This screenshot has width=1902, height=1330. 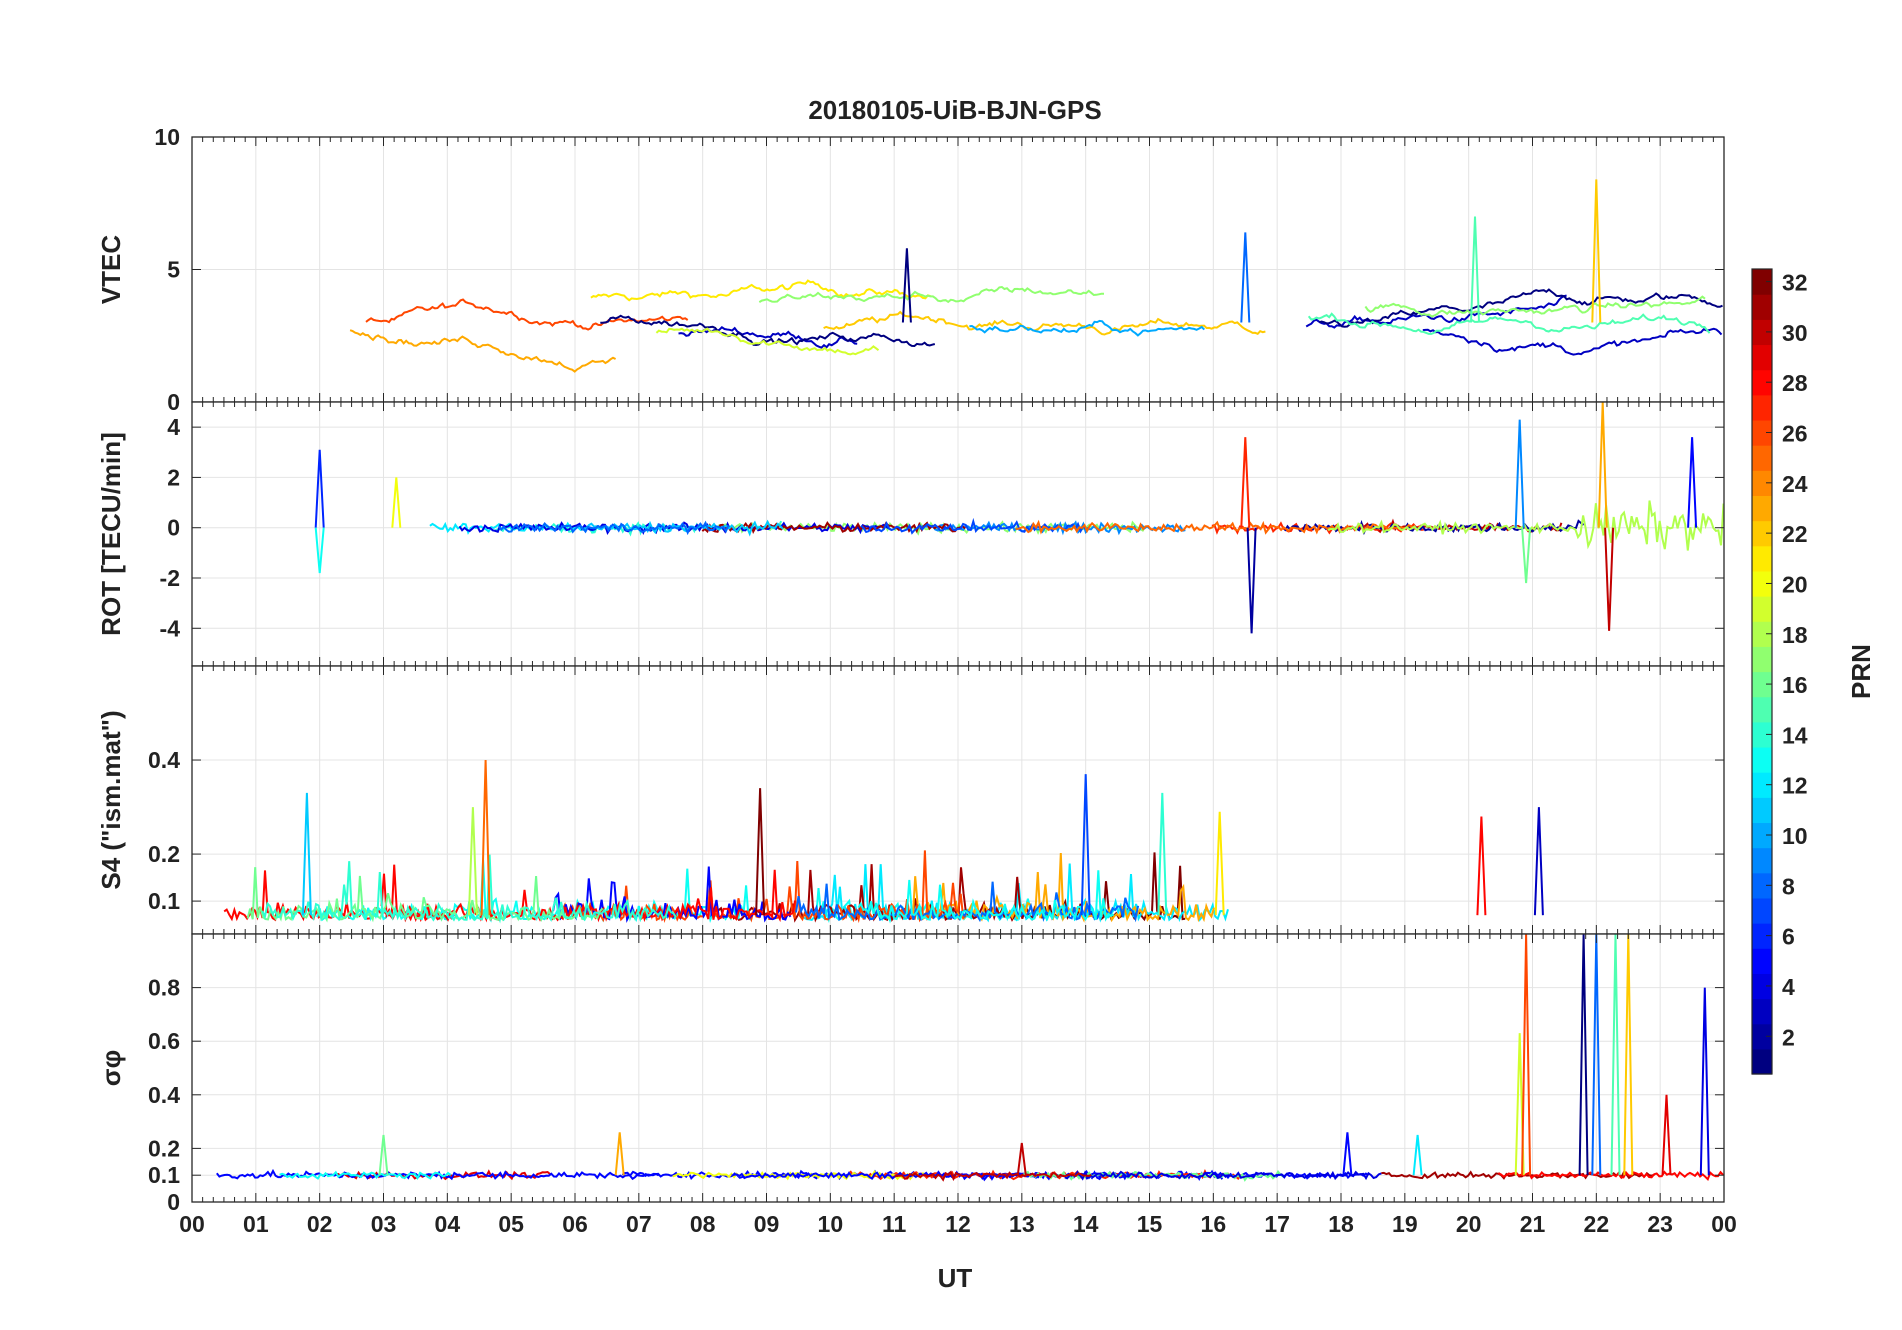 What do you see at coordinates (1795, 383) in the screenshot?
I see `colorbar-tick-label: 28` at bounding box center [1795, 383].